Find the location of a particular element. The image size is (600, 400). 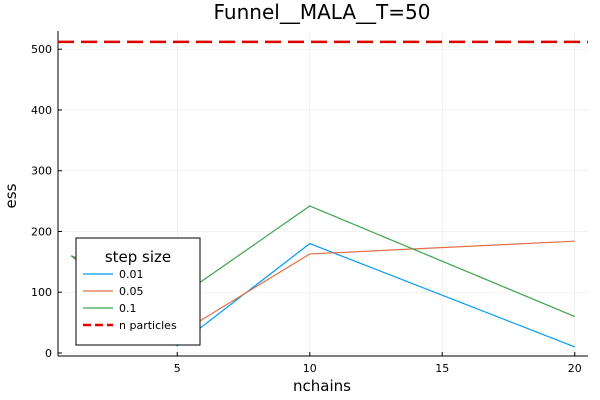

y-tick-label: 400 is located at coordinates (41, 110).